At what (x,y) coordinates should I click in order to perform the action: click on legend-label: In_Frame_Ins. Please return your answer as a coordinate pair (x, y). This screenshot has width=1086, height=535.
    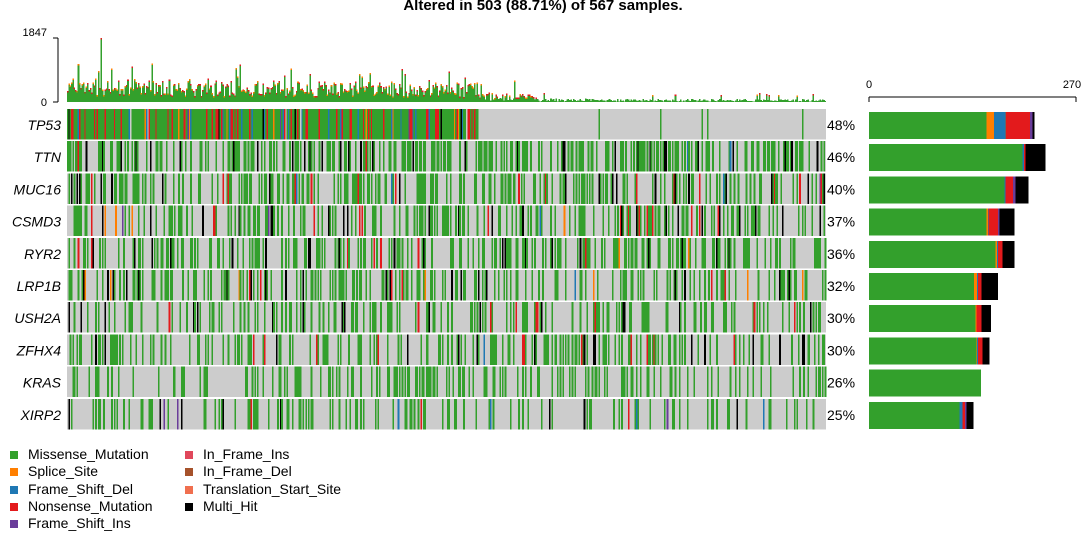
    Looking at the image, I should click on (246, 454).